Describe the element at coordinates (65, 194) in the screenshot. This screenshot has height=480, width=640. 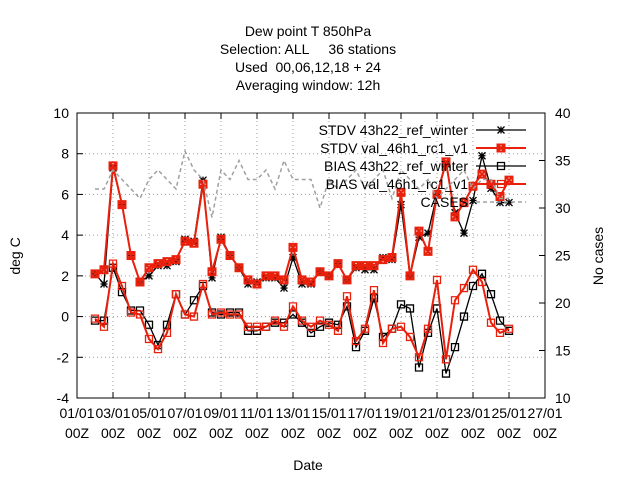
I see `y-tick-label: 6` at that location.